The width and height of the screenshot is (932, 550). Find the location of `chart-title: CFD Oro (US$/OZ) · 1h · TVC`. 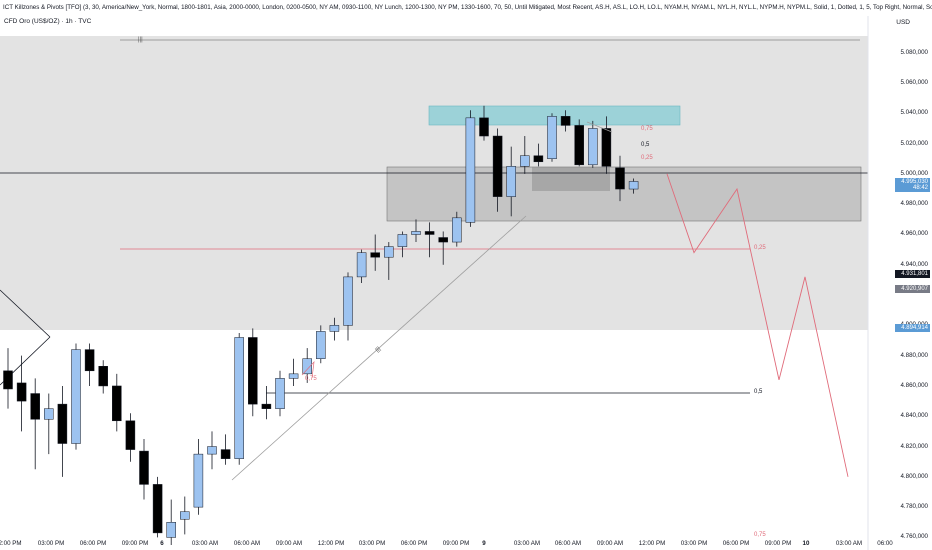

chart-title: CFD Oro (US$/OZ) · 1h · TVC is located at coordinates (48, 21).